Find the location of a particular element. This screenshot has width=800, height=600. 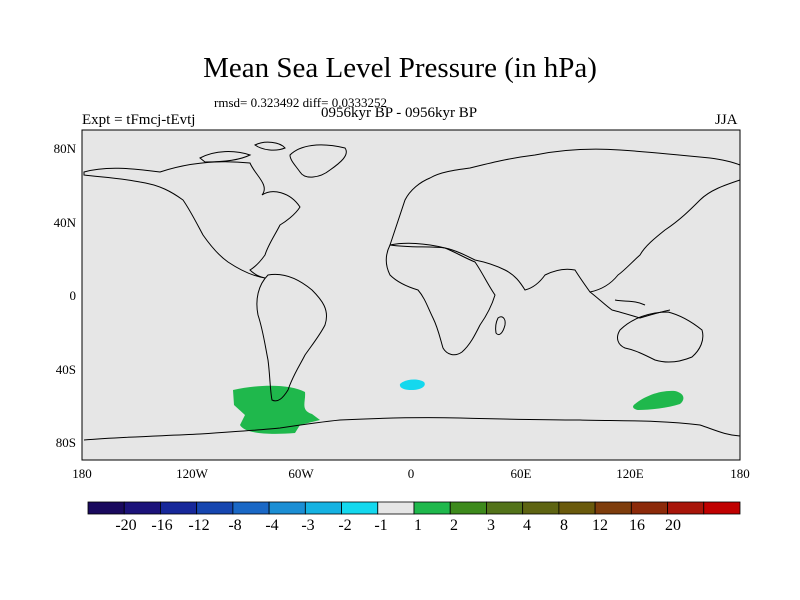

colorbar-label: 2 is located at coordinates (454, 525).